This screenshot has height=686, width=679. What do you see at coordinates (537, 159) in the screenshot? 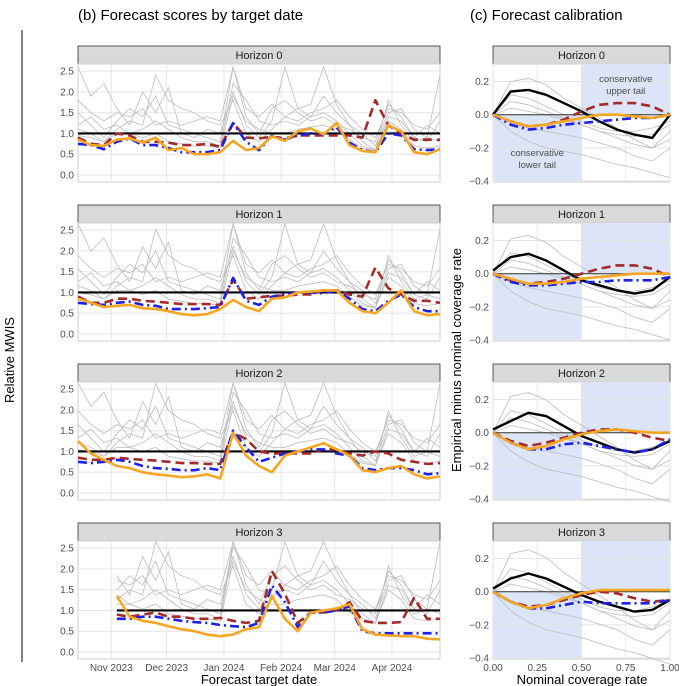
I see `annotation-lower-tail: conservative lower tail` at bounding box center [537, 159].